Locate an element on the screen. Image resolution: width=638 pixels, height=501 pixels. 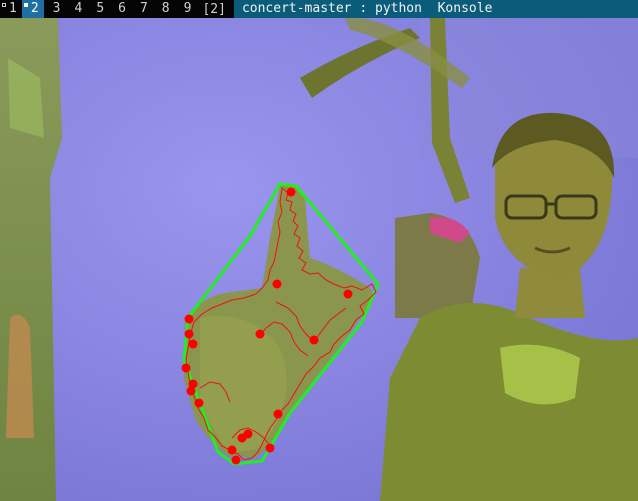
person-mouth is located at coordinates (552, 250).